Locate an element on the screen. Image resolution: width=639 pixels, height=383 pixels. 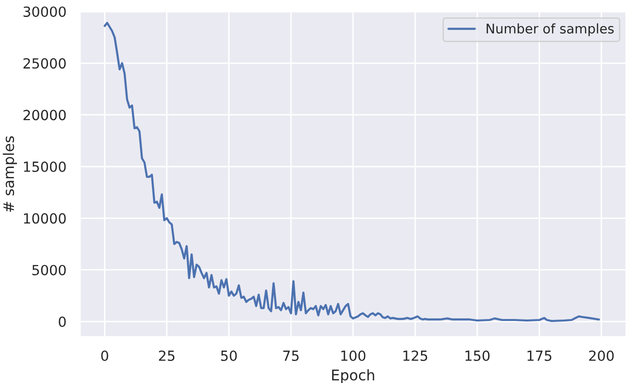
x-tick-label: 150 is located at coordinates (477, 355).